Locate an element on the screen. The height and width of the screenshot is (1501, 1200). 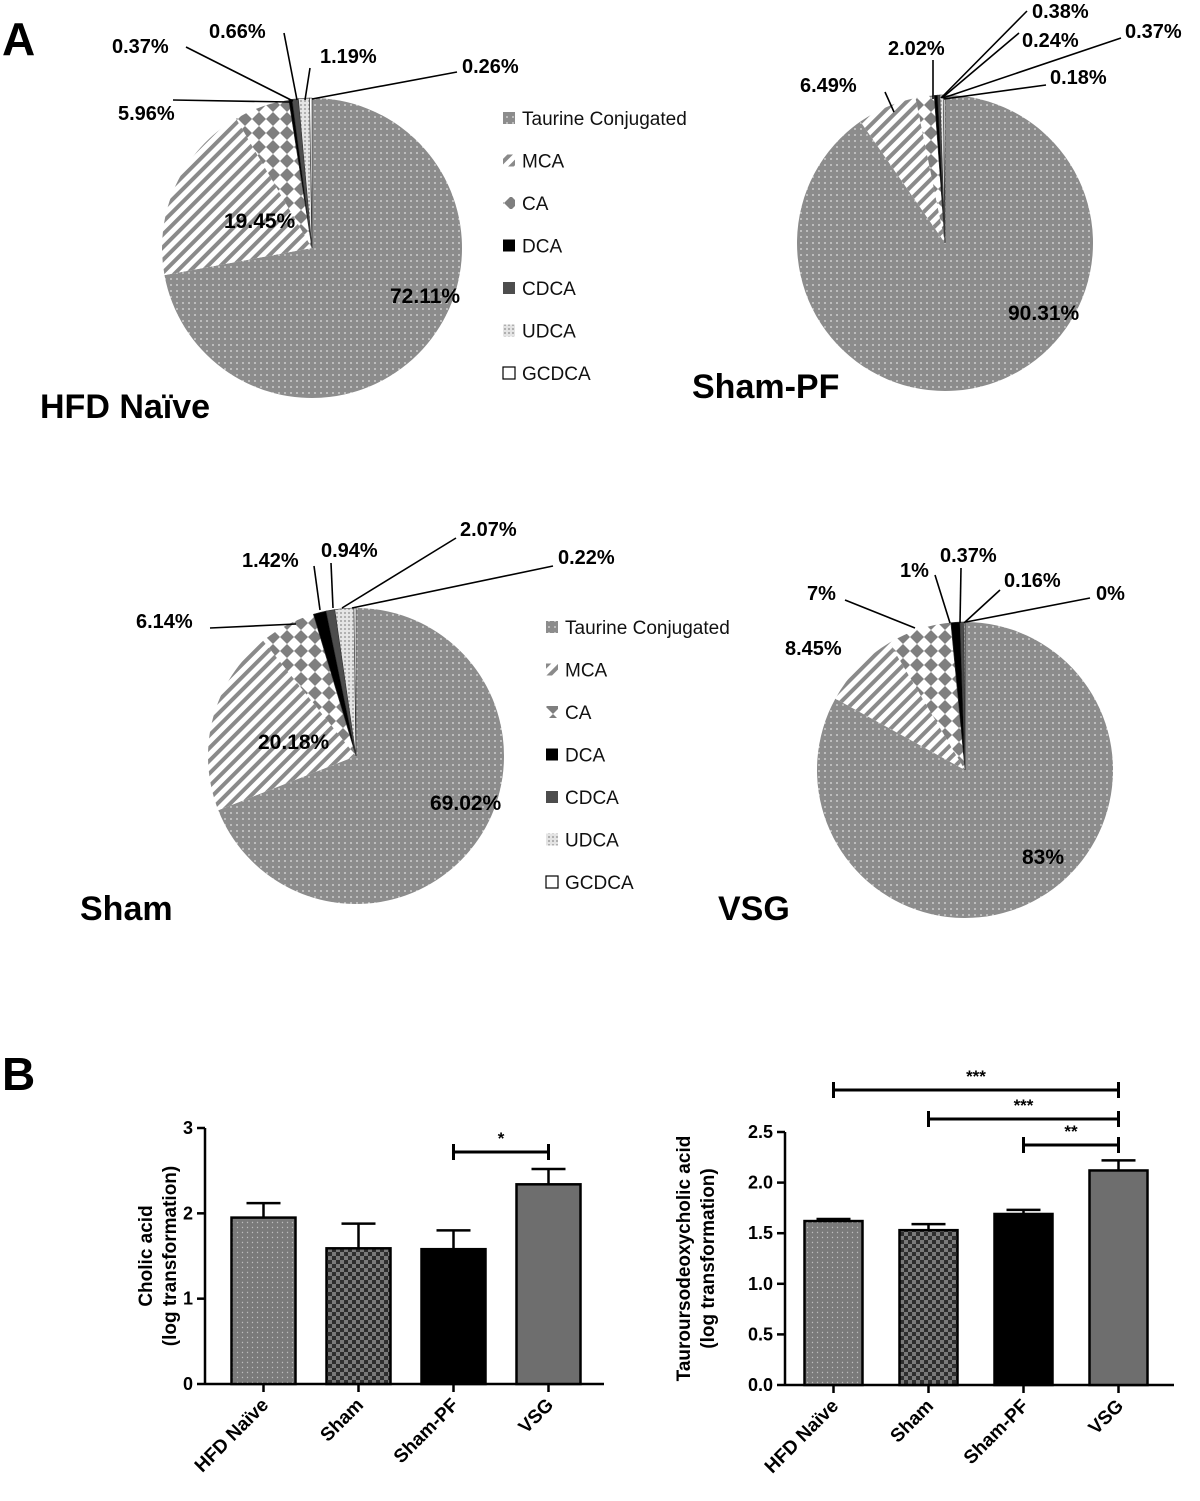
pie-label-udca: 0.16% is located at coordinates (1032, 581).